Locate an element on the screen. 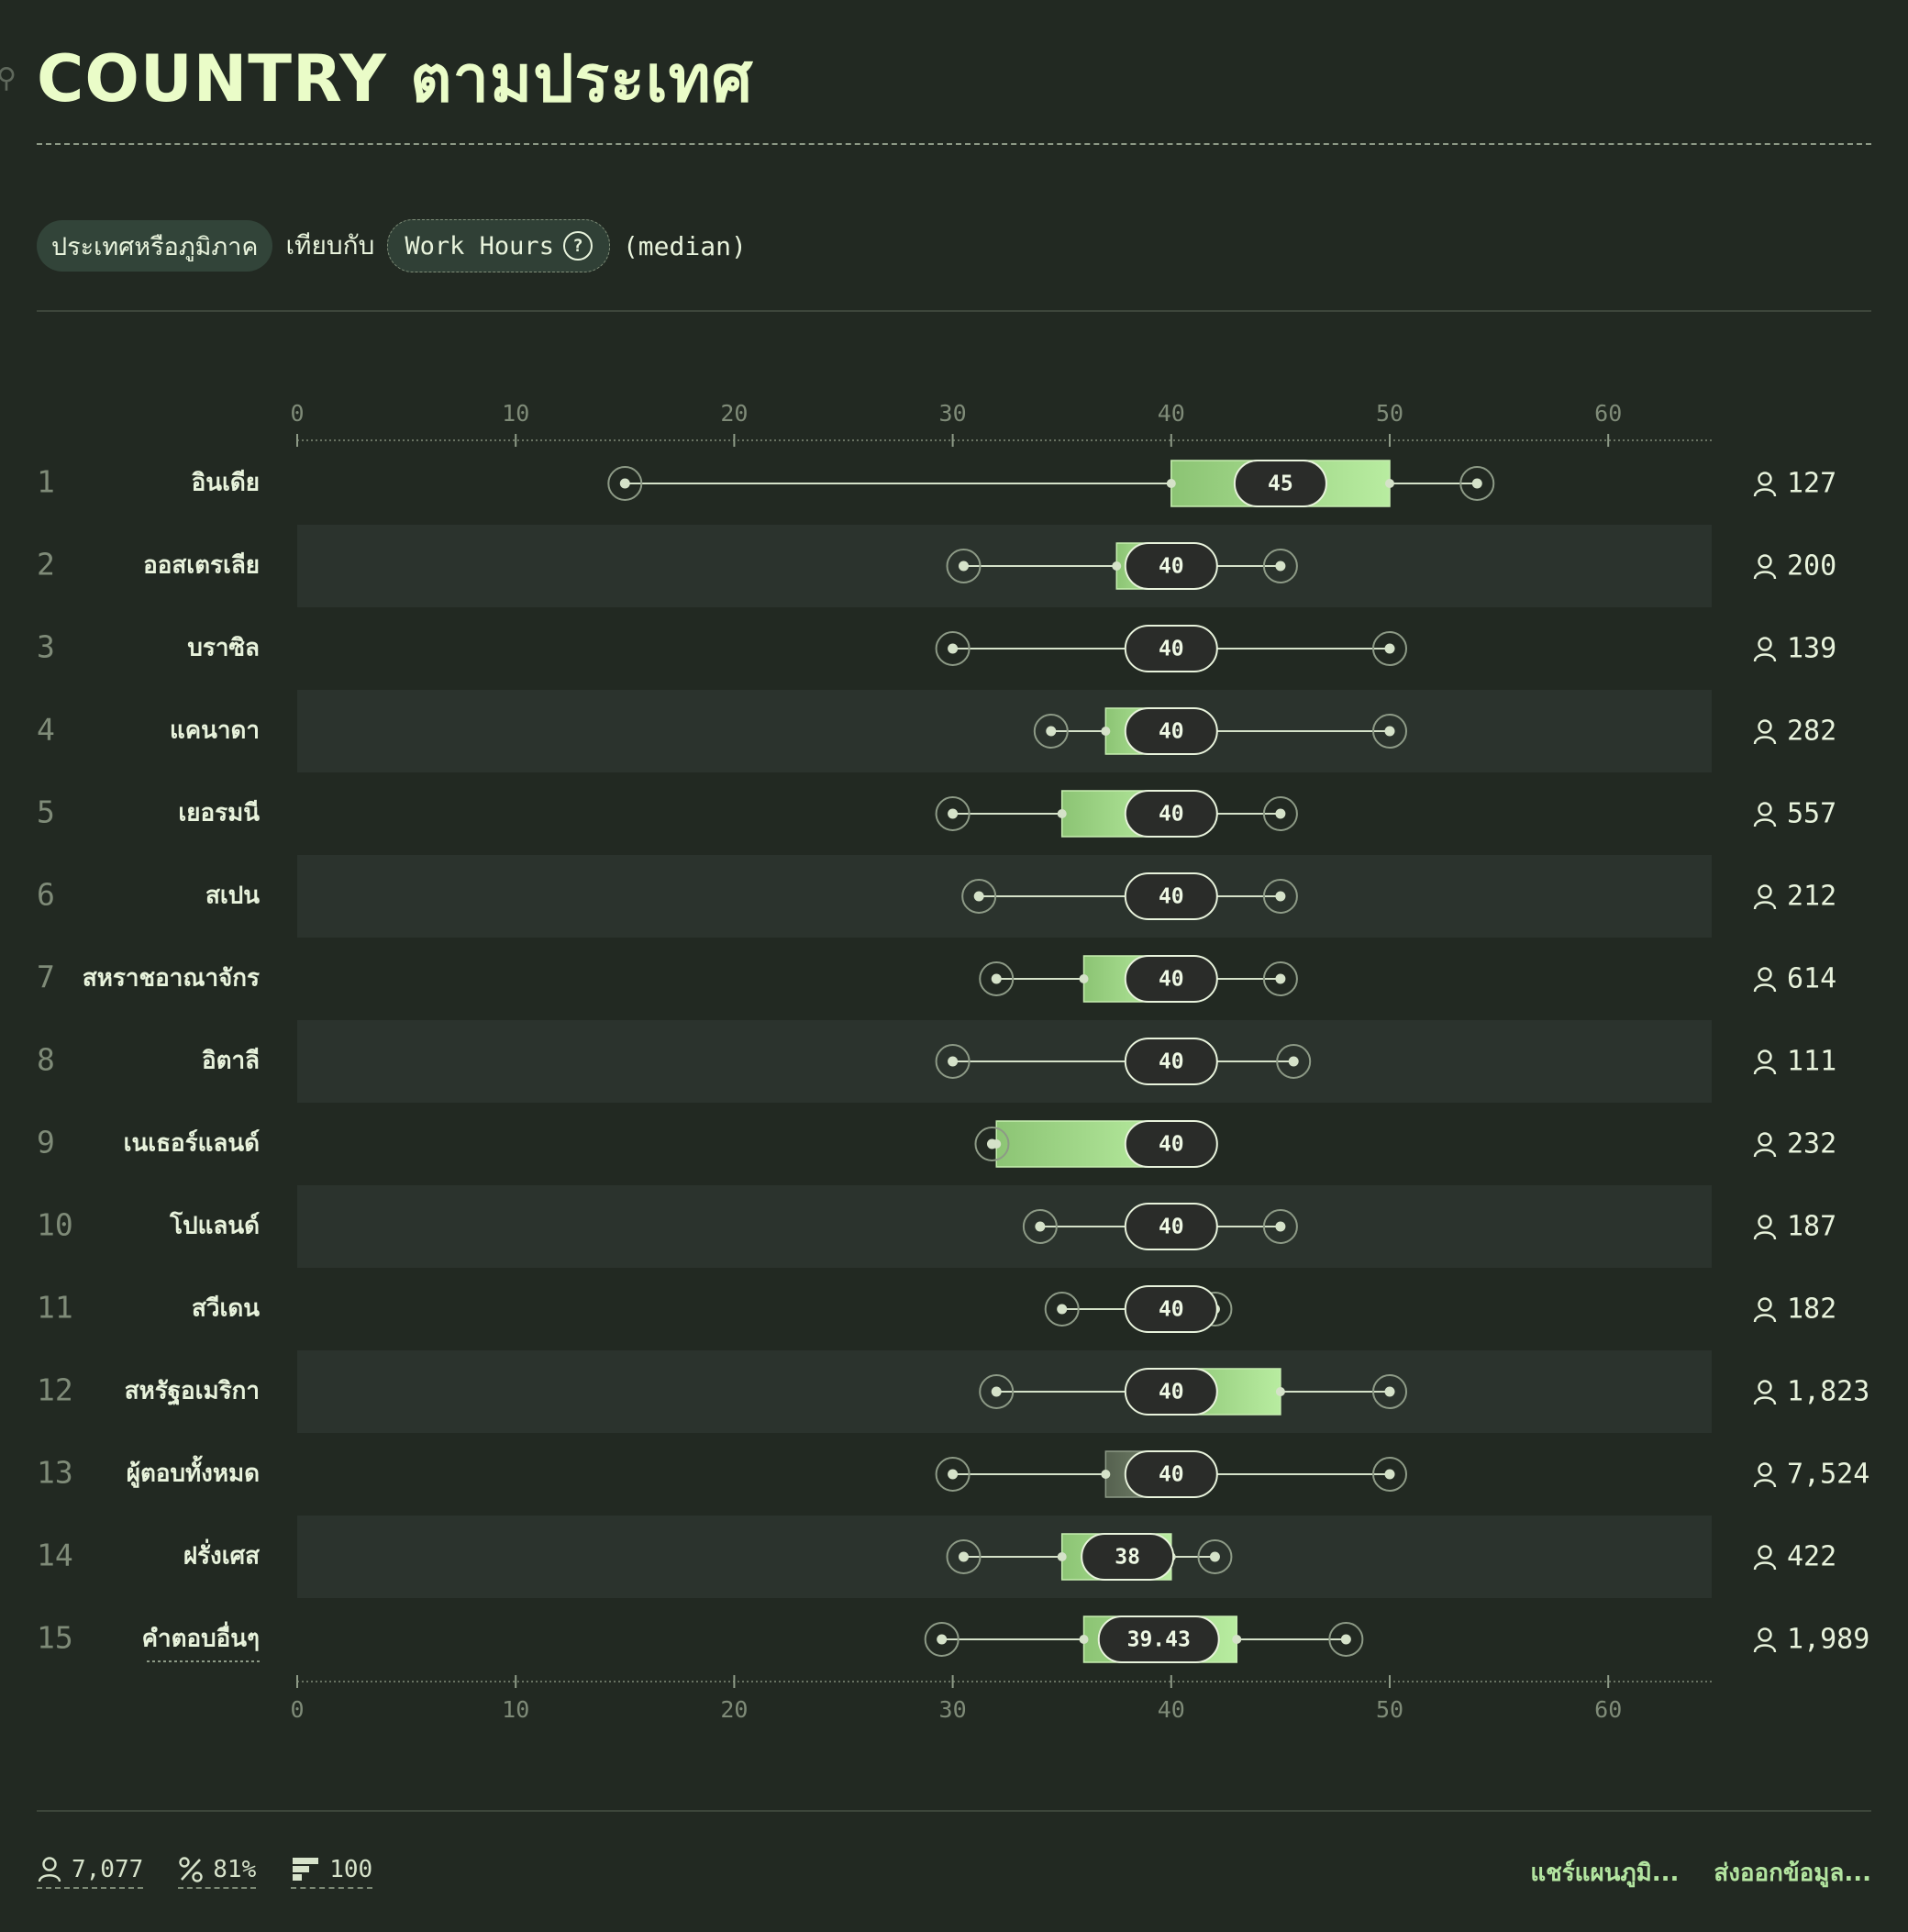 This screenshot has height=1932, width=1908. row-rank: 7 is located at coordinates (46, 977).